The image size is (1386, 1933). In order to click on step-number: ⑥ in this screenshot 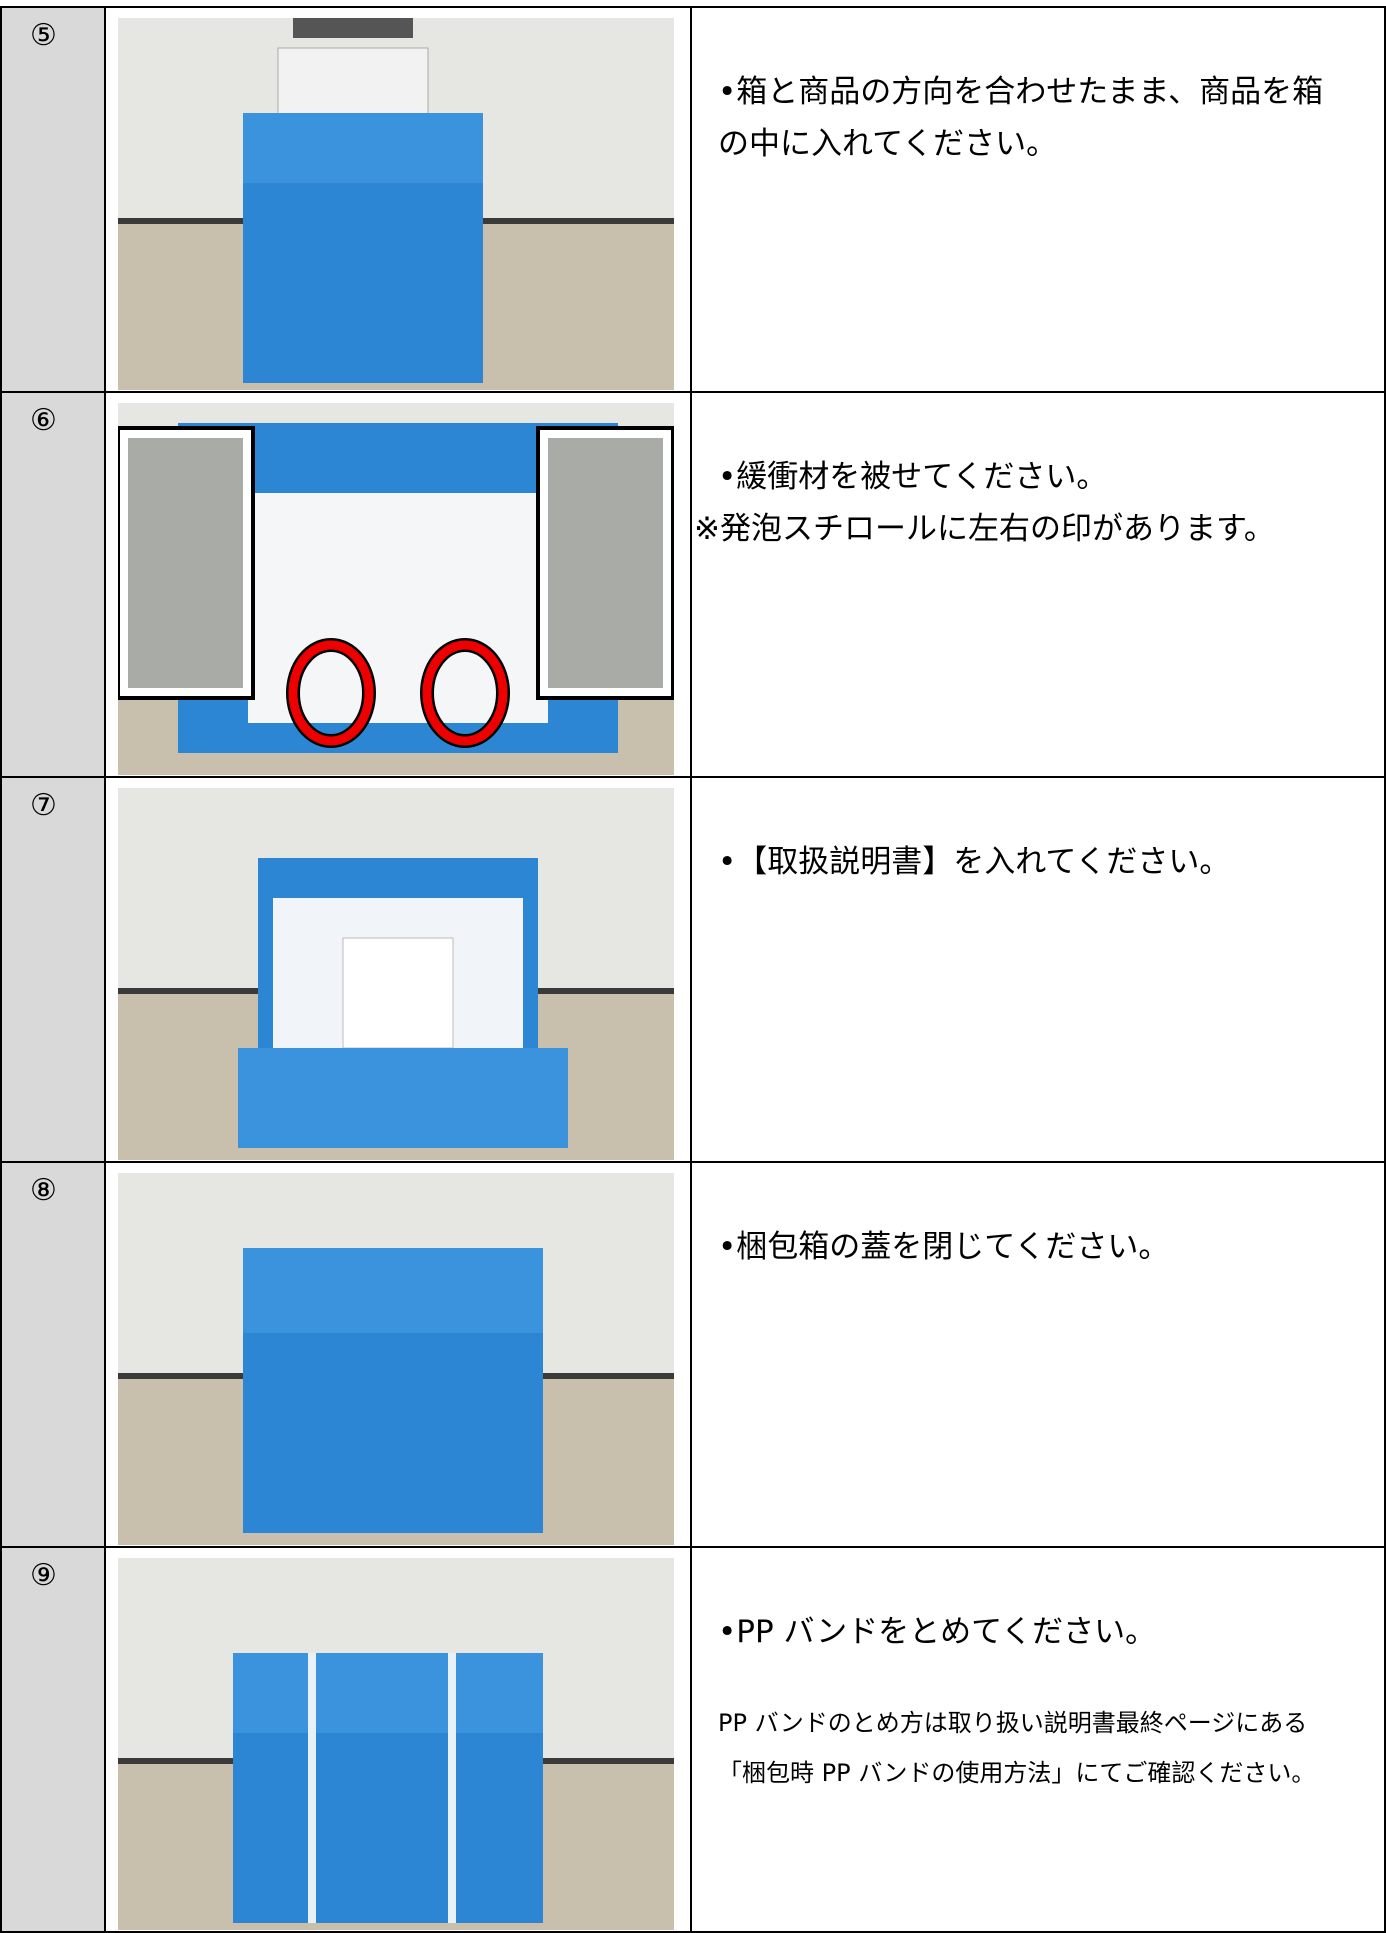, I will do `click(53, 584)`.